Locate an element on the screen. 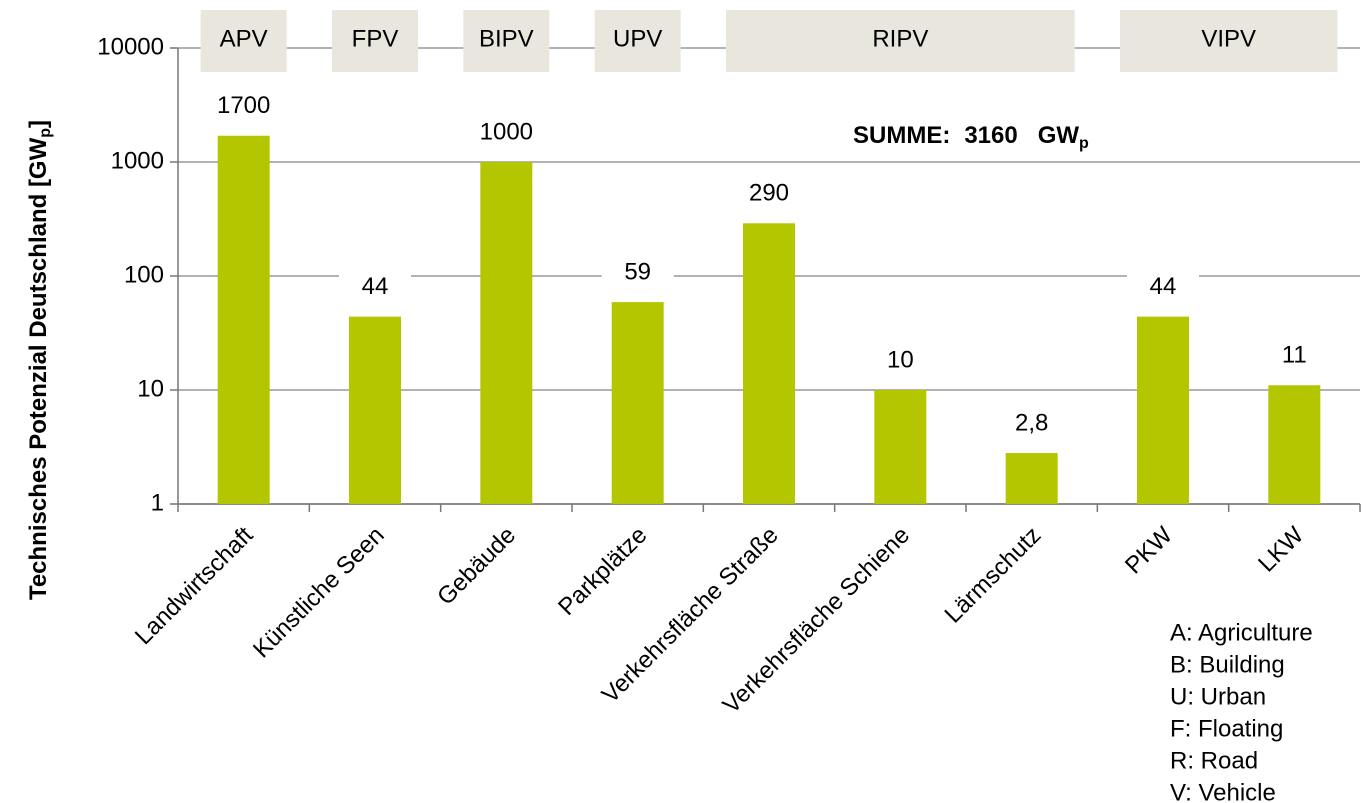  annotation: SUMME: 3160 GWp is located at coordinates (971, 137).